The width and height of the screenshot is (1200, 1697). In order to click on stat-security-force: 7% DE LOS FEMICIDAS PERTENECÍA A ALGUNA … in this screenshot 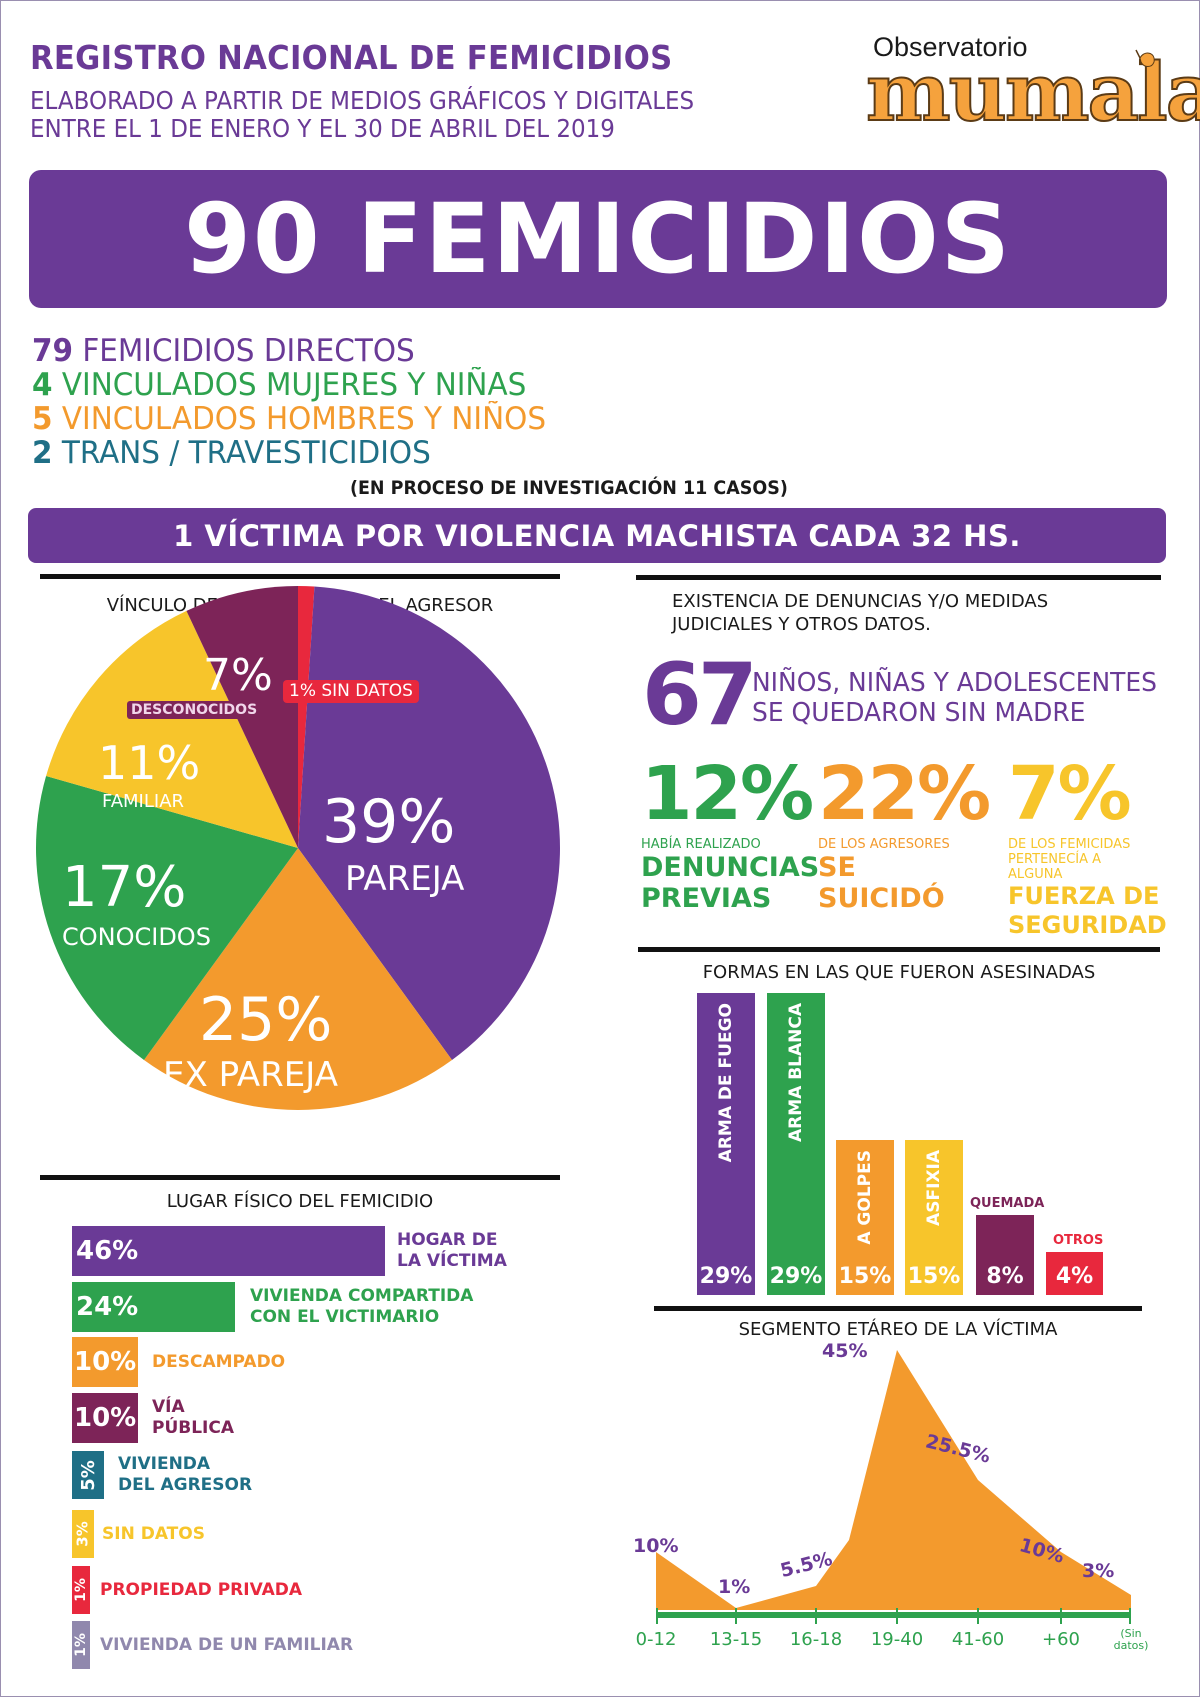, I will do `click(1087, 848)`.